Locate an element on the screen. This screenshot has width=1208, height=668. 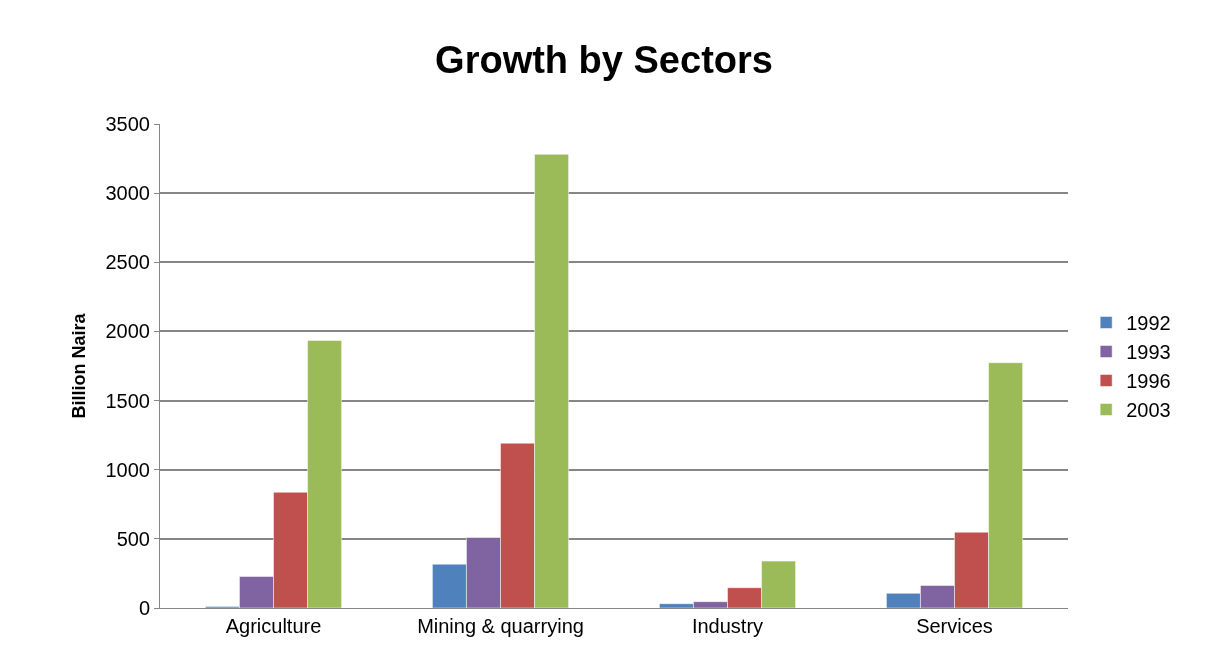
y-tick-label: 3500 is located at coordinates (127, 124).